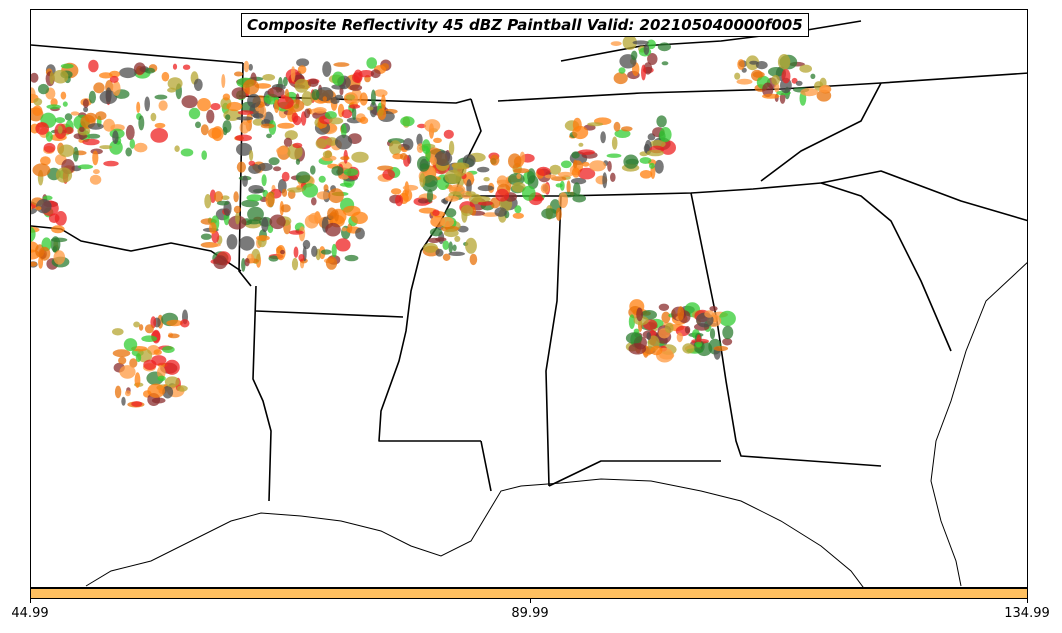 This screenshot has height=633, width=1062. Describe the element at coordinates (711, 41) in the screenshot. I see `border-ky-north` at that location.